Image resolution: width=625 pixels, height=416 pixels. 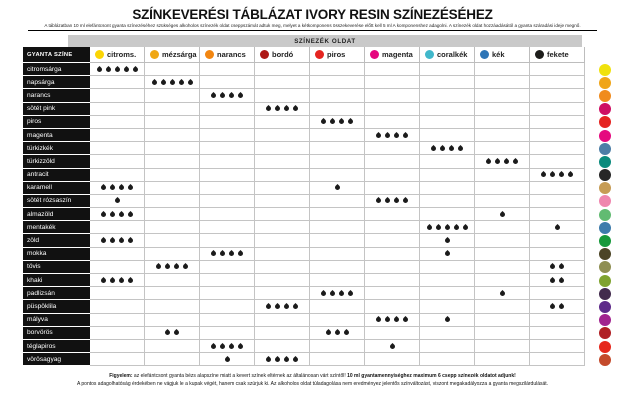 What do you see at coordinates (56, 188) in the screenshot?
I see `row-label: karamell` at bounding box center [56, 188].